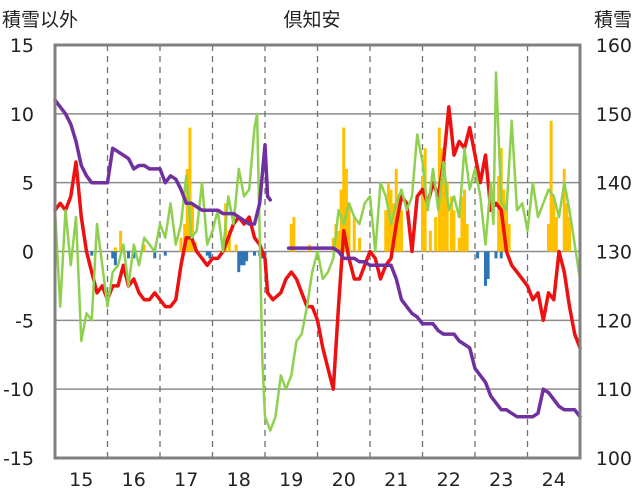 The width and height of the screenshot is (636, 501). Describe the element at coordinates (614, 115) in the screenshot. I see `right-tick-label: 150` at that location.